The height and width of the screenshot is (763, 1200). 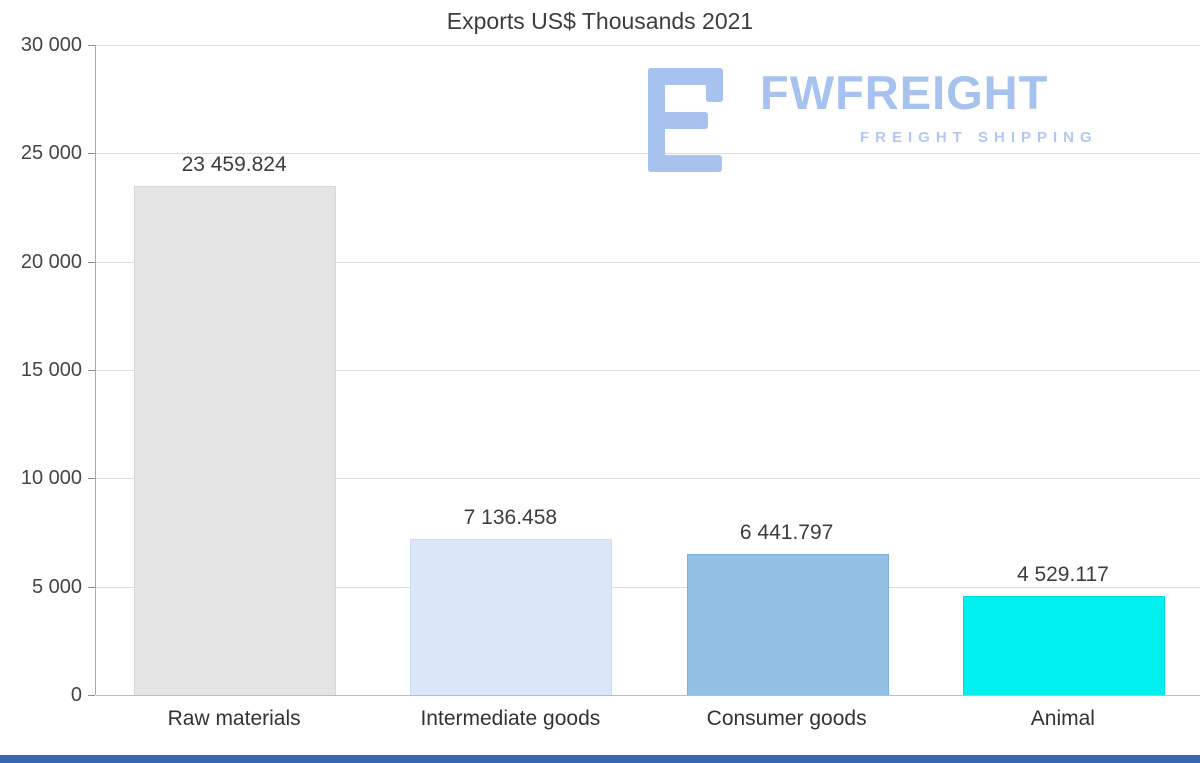 I want to click on x-category-label-intermediate-goods: Intermediate goods, so click(x=510, y=718).